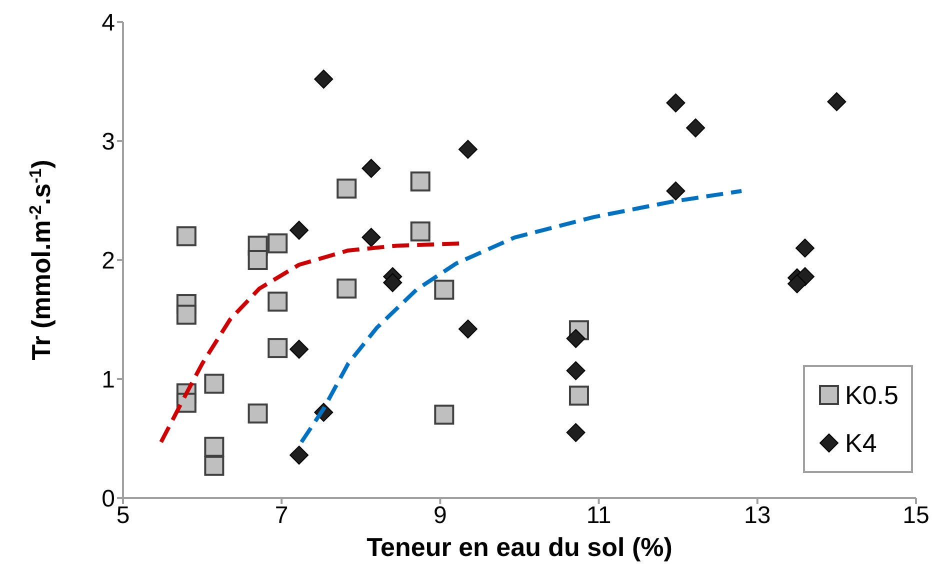 This screenshot has width=947, height=577. What do you see at coordinates (861, 443) in the screenshot?
I see `legend-label: K4` at bounding box center [861, 443].